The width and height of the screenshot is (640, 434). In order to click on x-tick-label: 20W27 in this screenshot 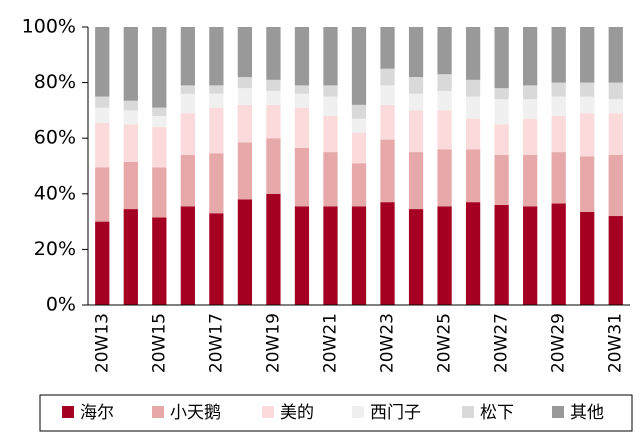, I will do `click(502, 343)`.